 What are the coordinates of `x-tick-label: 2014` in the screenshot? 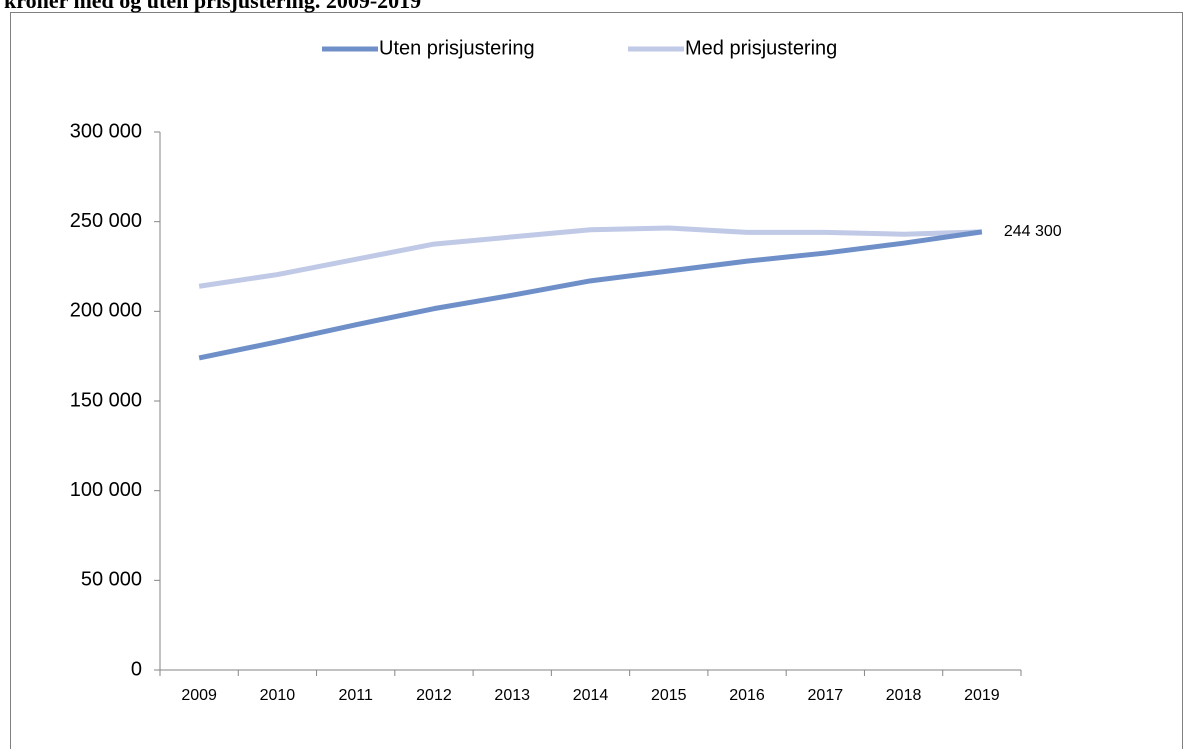 It's located at (591, 695).